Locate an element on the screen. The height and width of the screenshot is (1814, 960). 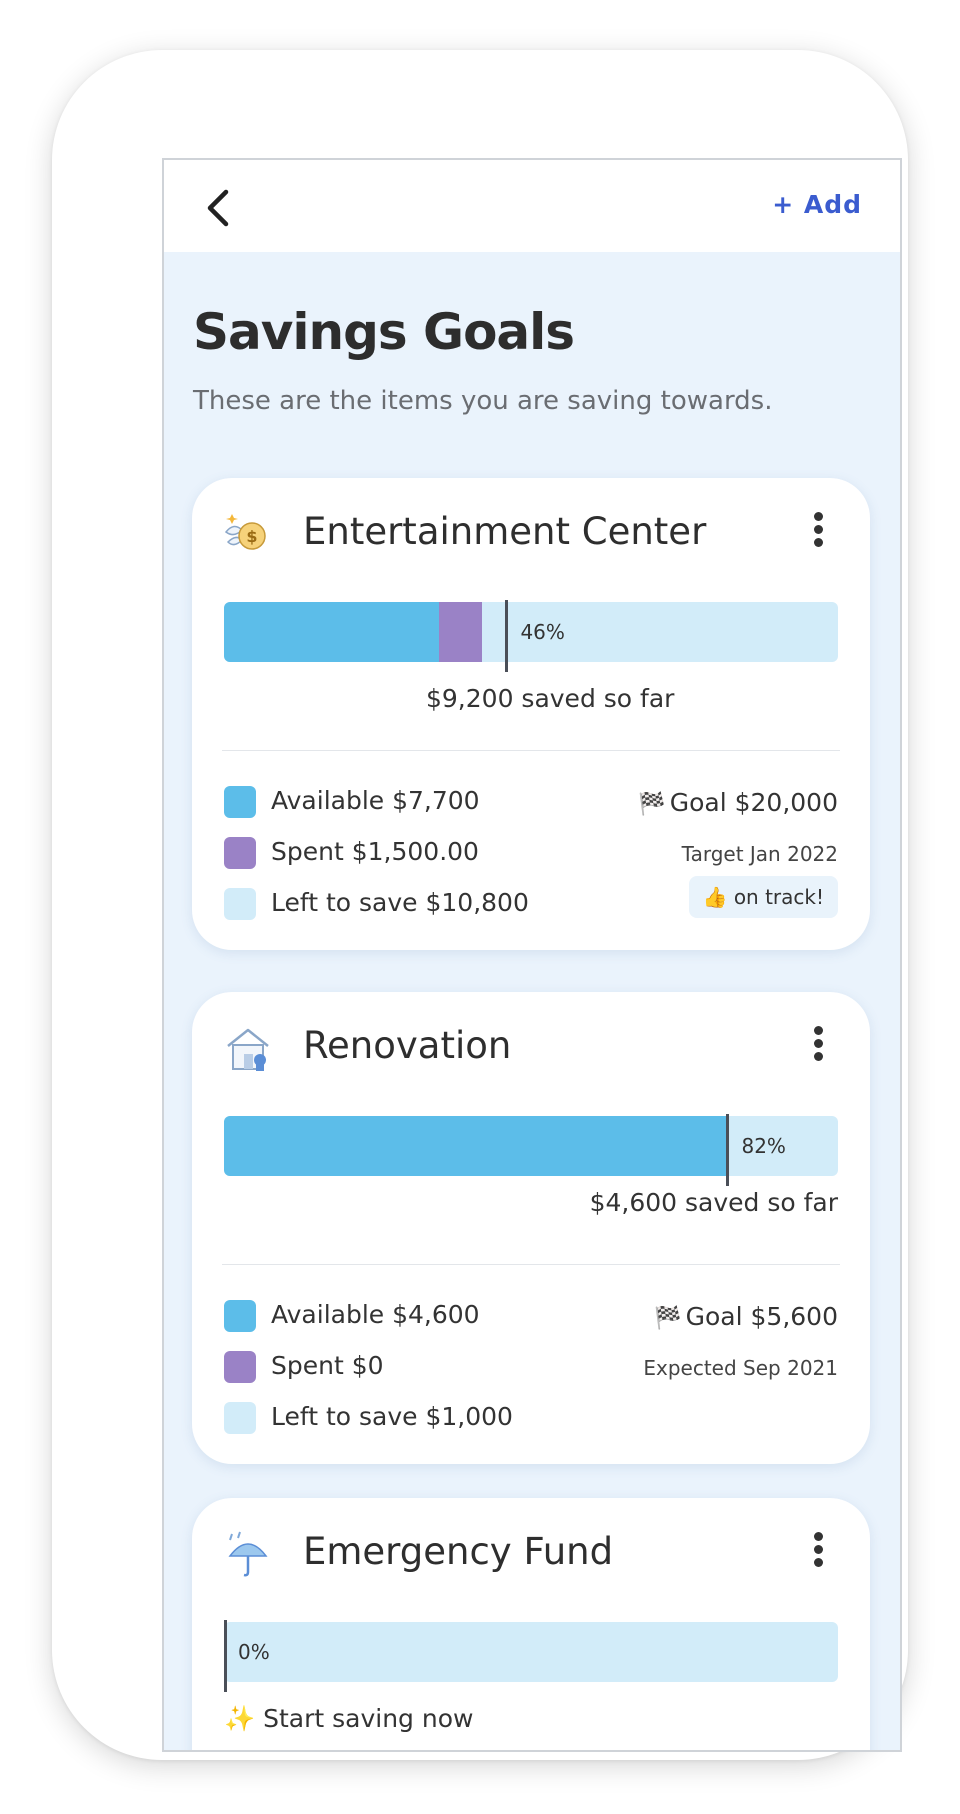
thumbs-up-icon: 👍 is located at coordinates (715, 897).